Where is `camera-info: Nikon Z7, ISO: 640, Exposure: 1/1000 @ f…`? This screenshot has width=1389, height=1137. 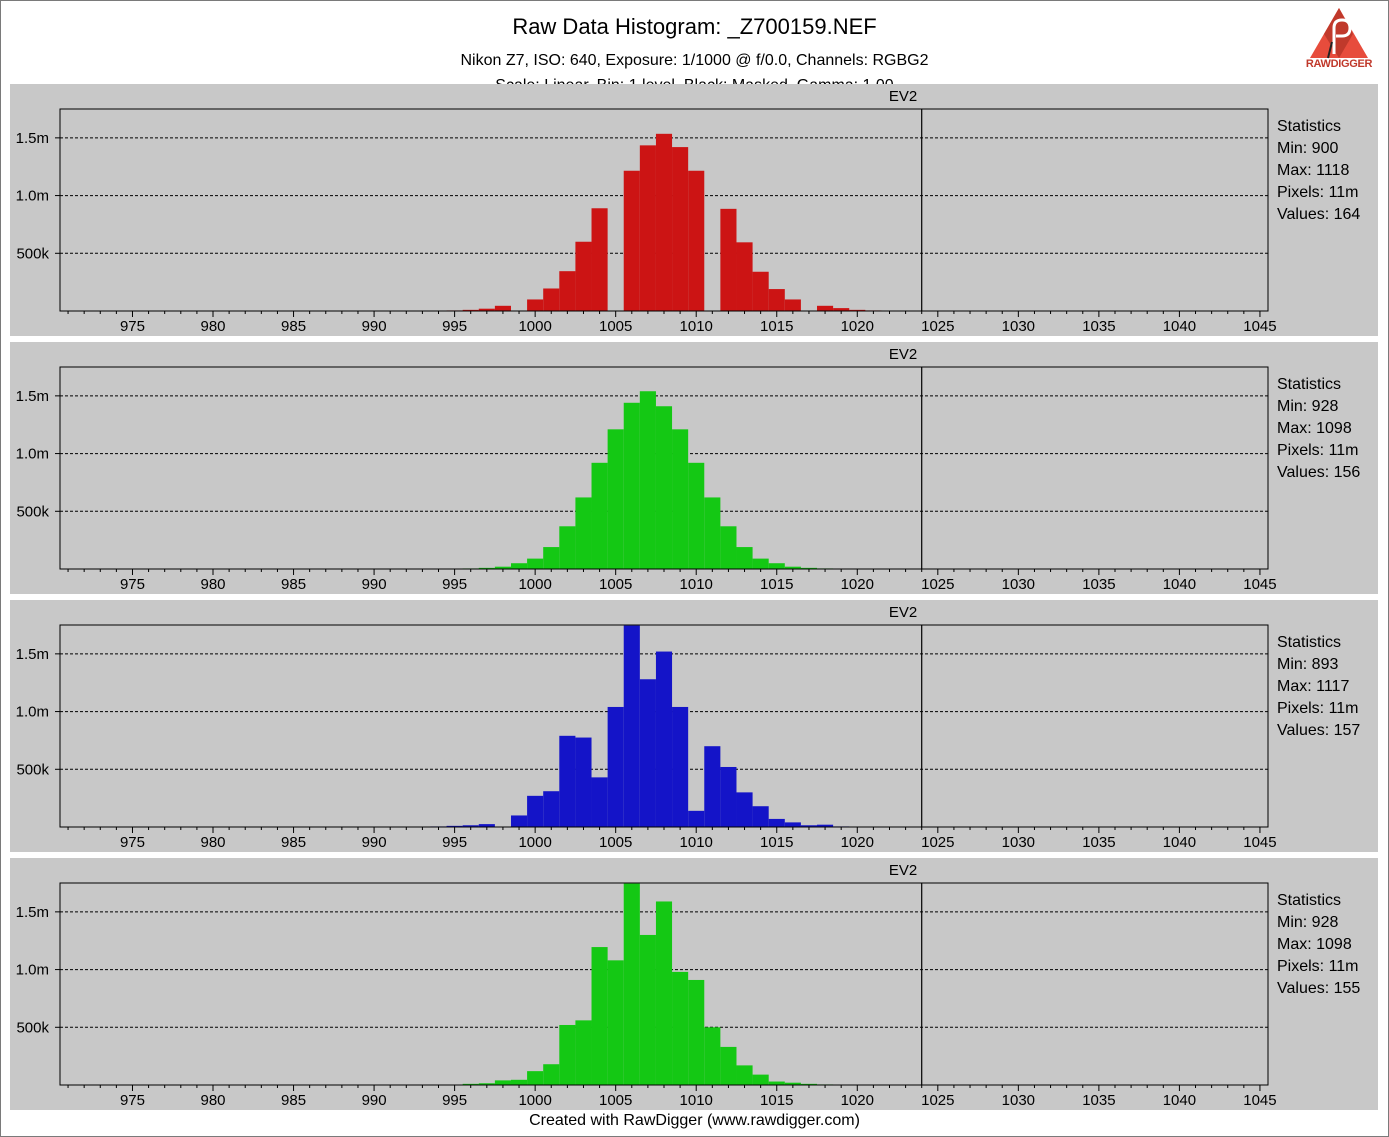
camera-info: Nikon Z7, ISO: 640, Exposure: 1/1000 @ f… is located at coordinates (694, 60).